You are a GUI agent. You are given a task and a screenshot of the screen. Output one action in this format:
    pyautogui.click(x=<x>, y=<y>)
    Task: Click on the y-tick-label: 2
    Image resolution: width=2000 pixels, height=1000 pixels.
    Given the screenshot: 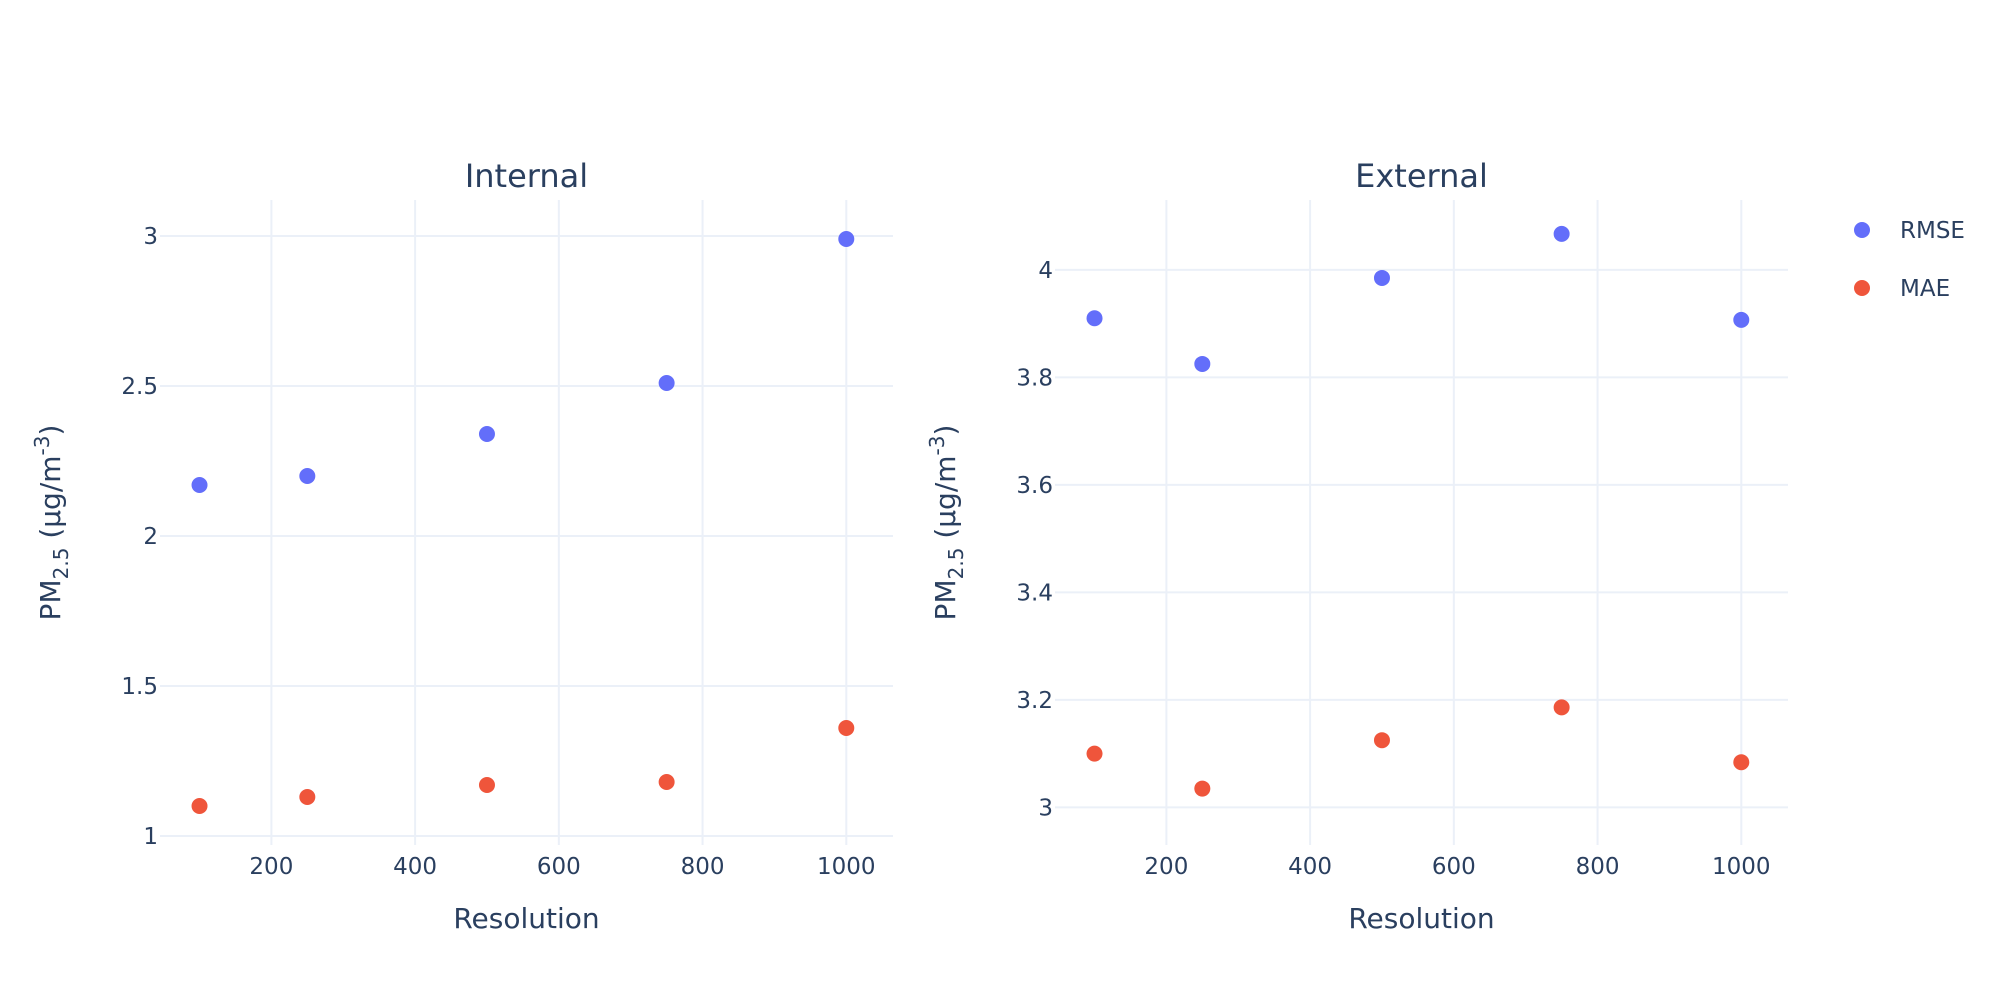 What is the action you would take?
    pyautogui.click(x=150, y=537)
    